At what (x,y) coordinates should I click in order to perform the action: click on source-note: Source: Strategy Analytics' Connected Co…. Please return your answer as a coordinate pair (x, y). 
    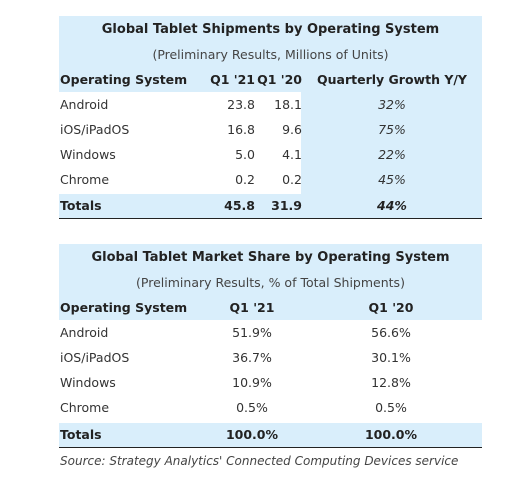
    Looking at the image, I should click on (259, 461).